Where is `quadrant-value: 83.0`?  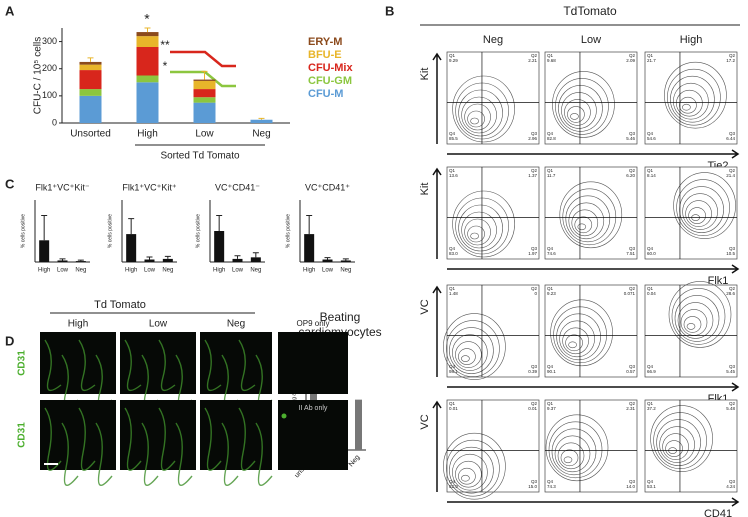
quadrant-value: 83.0 is located at coordinates (453, 253).